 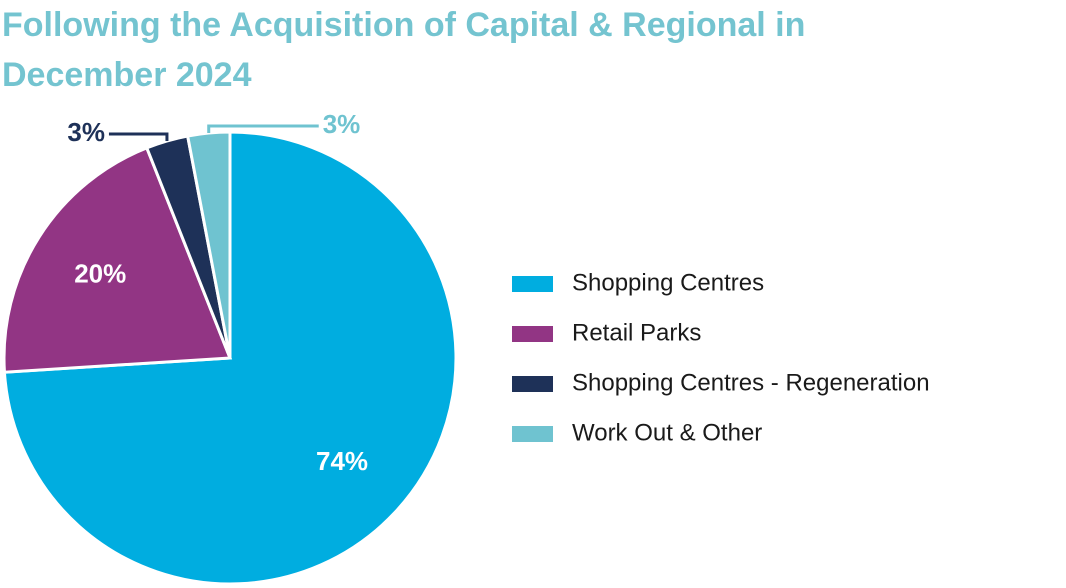 I want to click on legend-label: Shopping Centres - Regeneration, so click(x=751, y=382).